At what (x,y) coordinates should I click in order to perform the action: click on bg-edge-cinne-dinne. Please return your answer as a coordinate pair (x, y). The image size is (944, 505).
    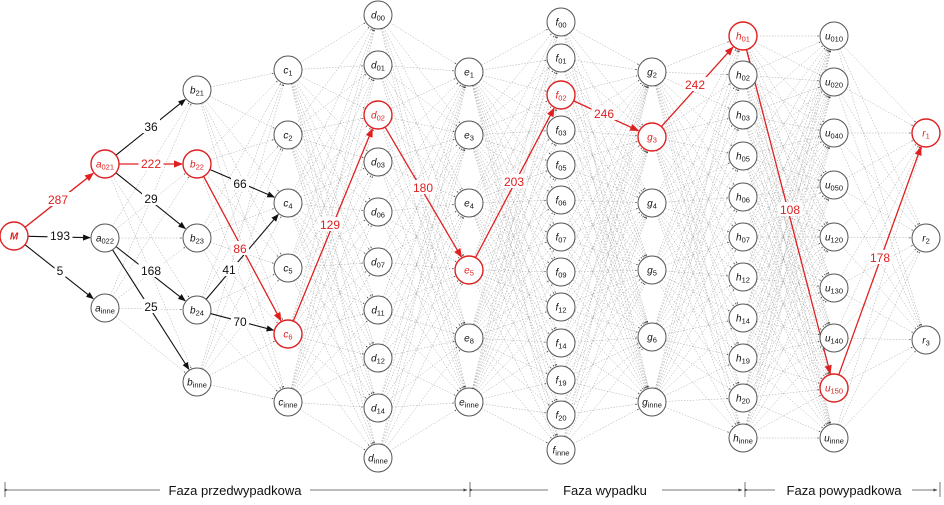
    Looking at the image, I should click on (332, 430).